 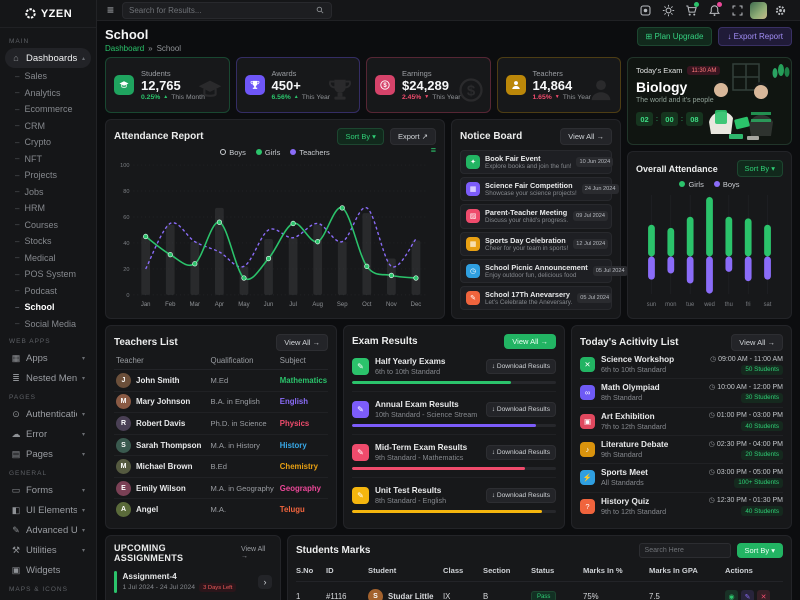 What do you see at coordinates (48, 530) in the screenshot?
I see `sidebar-item-advanced-ui: ✎ Advanced UI ▾` at bounding box center [48, 530].